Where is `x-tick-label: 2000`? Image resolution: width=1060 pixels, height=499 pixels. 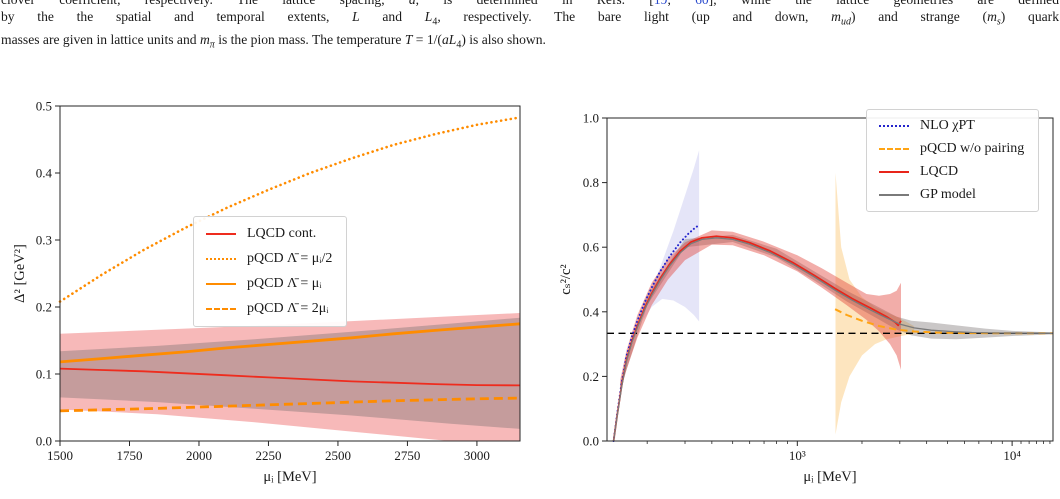 x-tick-label: 2000 is located at coordinates (199, 455).